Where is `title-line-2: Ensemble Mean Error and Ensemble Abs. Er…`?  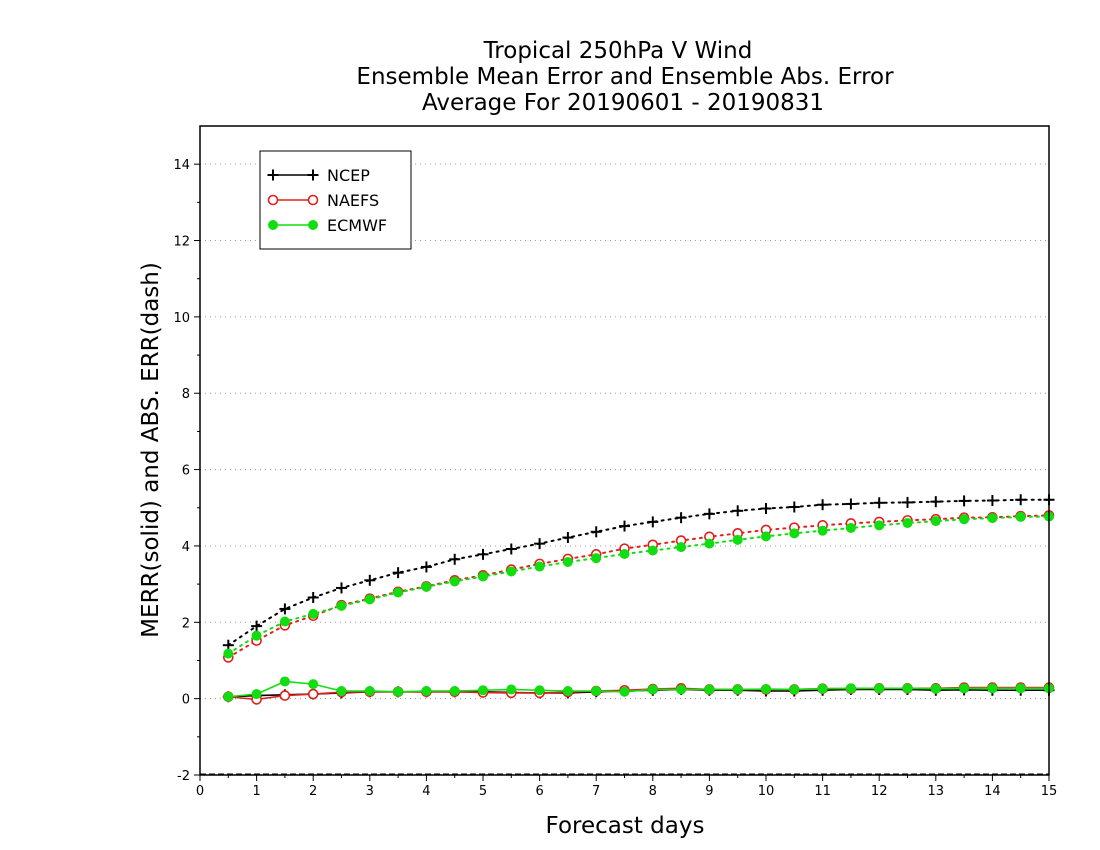 title-line-2: Ensemble Mean Error and Ensemble Abs. Er… is located at coordinates (625, 77).